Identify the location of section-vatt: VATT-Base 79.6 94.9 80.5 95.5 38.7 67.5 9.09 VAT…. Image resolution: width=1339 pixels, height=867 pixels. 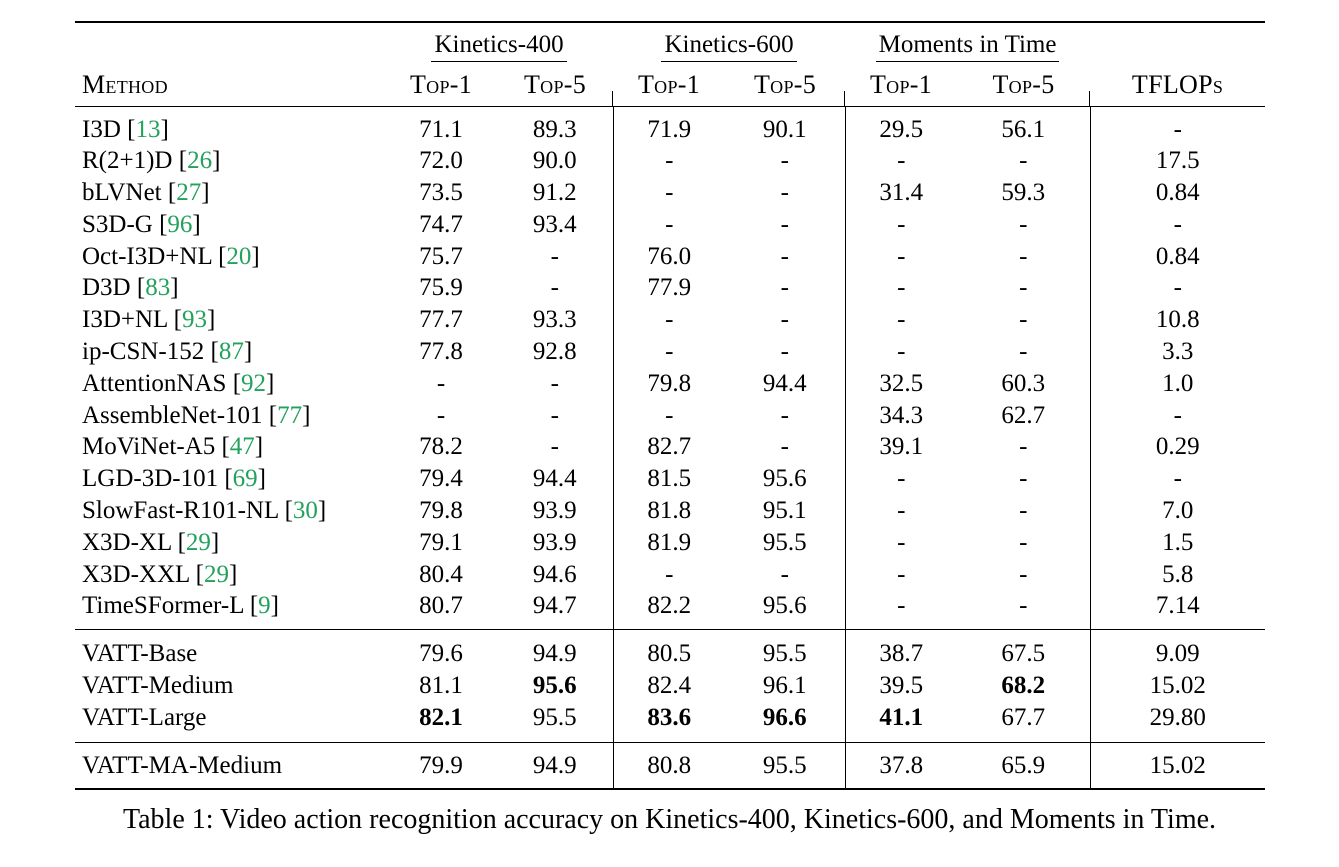
(670, 686).